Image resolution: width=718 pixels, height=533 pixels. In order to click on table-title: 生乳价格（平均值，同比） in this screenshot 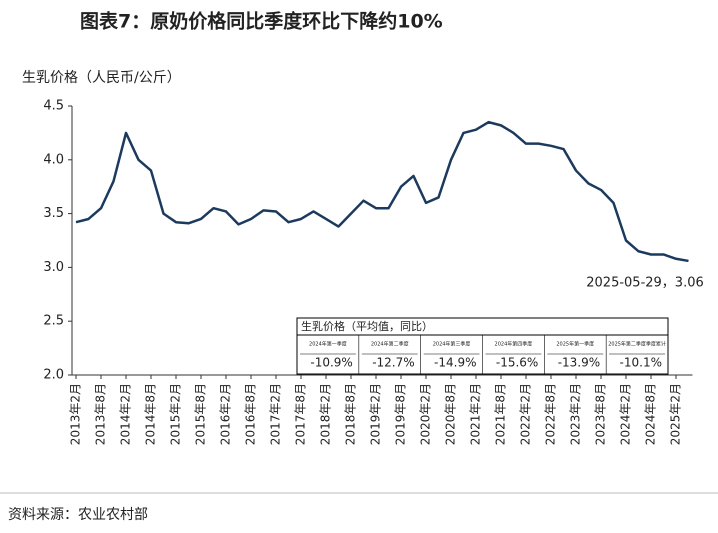, I will do `click(367, 326)`.